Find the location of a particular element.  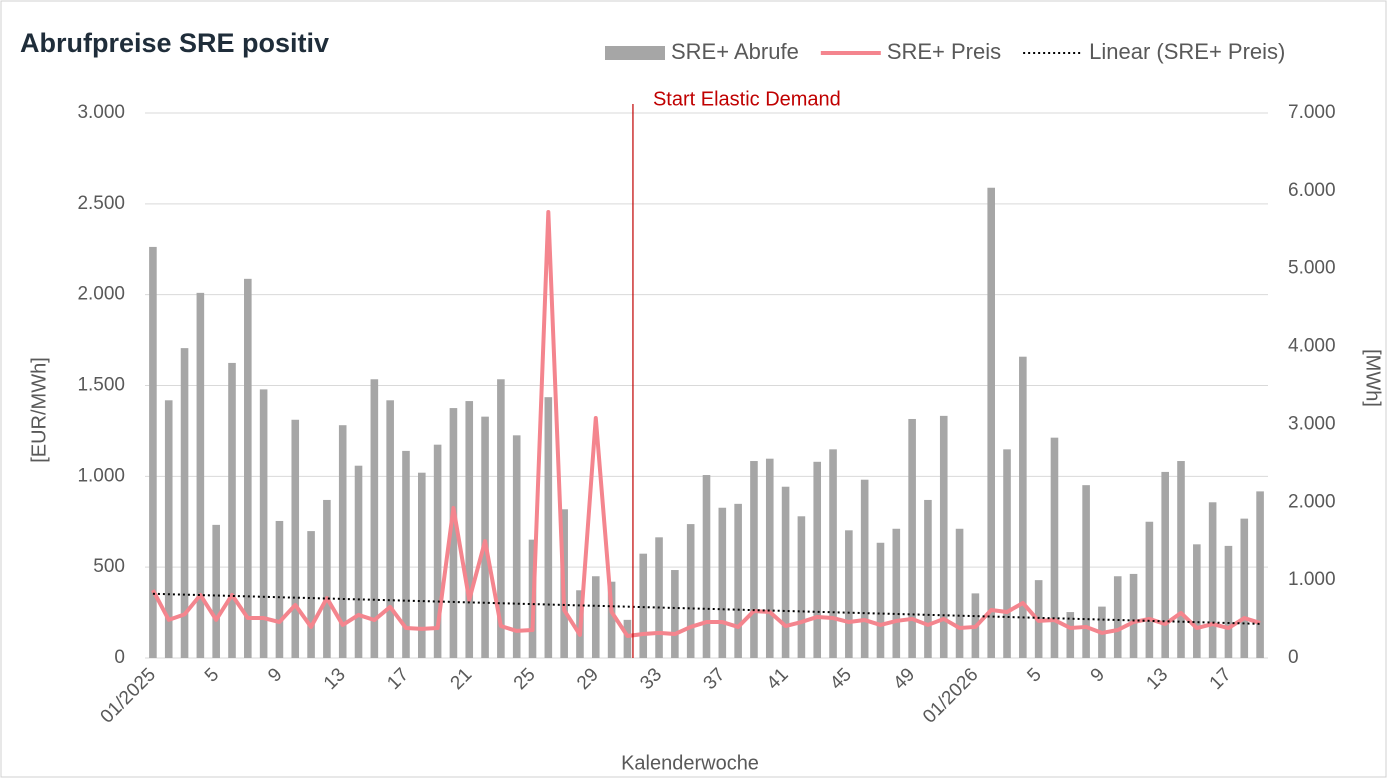

y2-tick-label: 4.000 is located at coordinates (1312, 346).